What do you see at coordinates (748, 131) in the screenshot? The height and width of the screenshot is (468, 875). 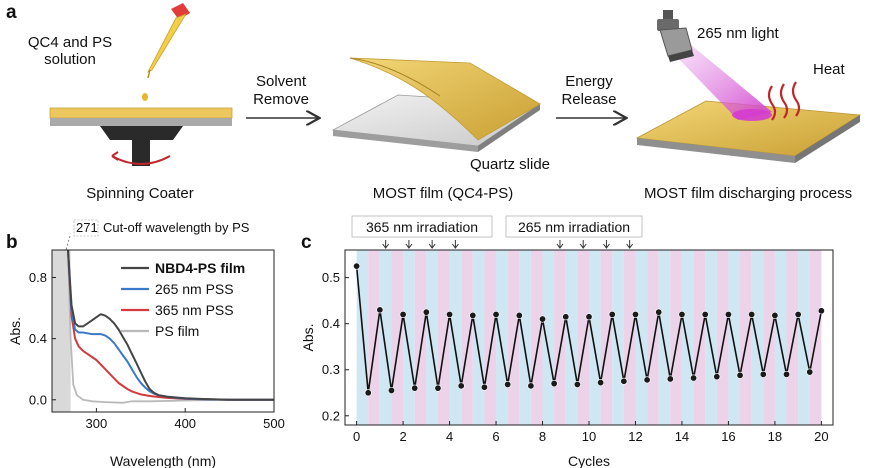 I see `discharging-film-icon` at bounding box center [748, 131].